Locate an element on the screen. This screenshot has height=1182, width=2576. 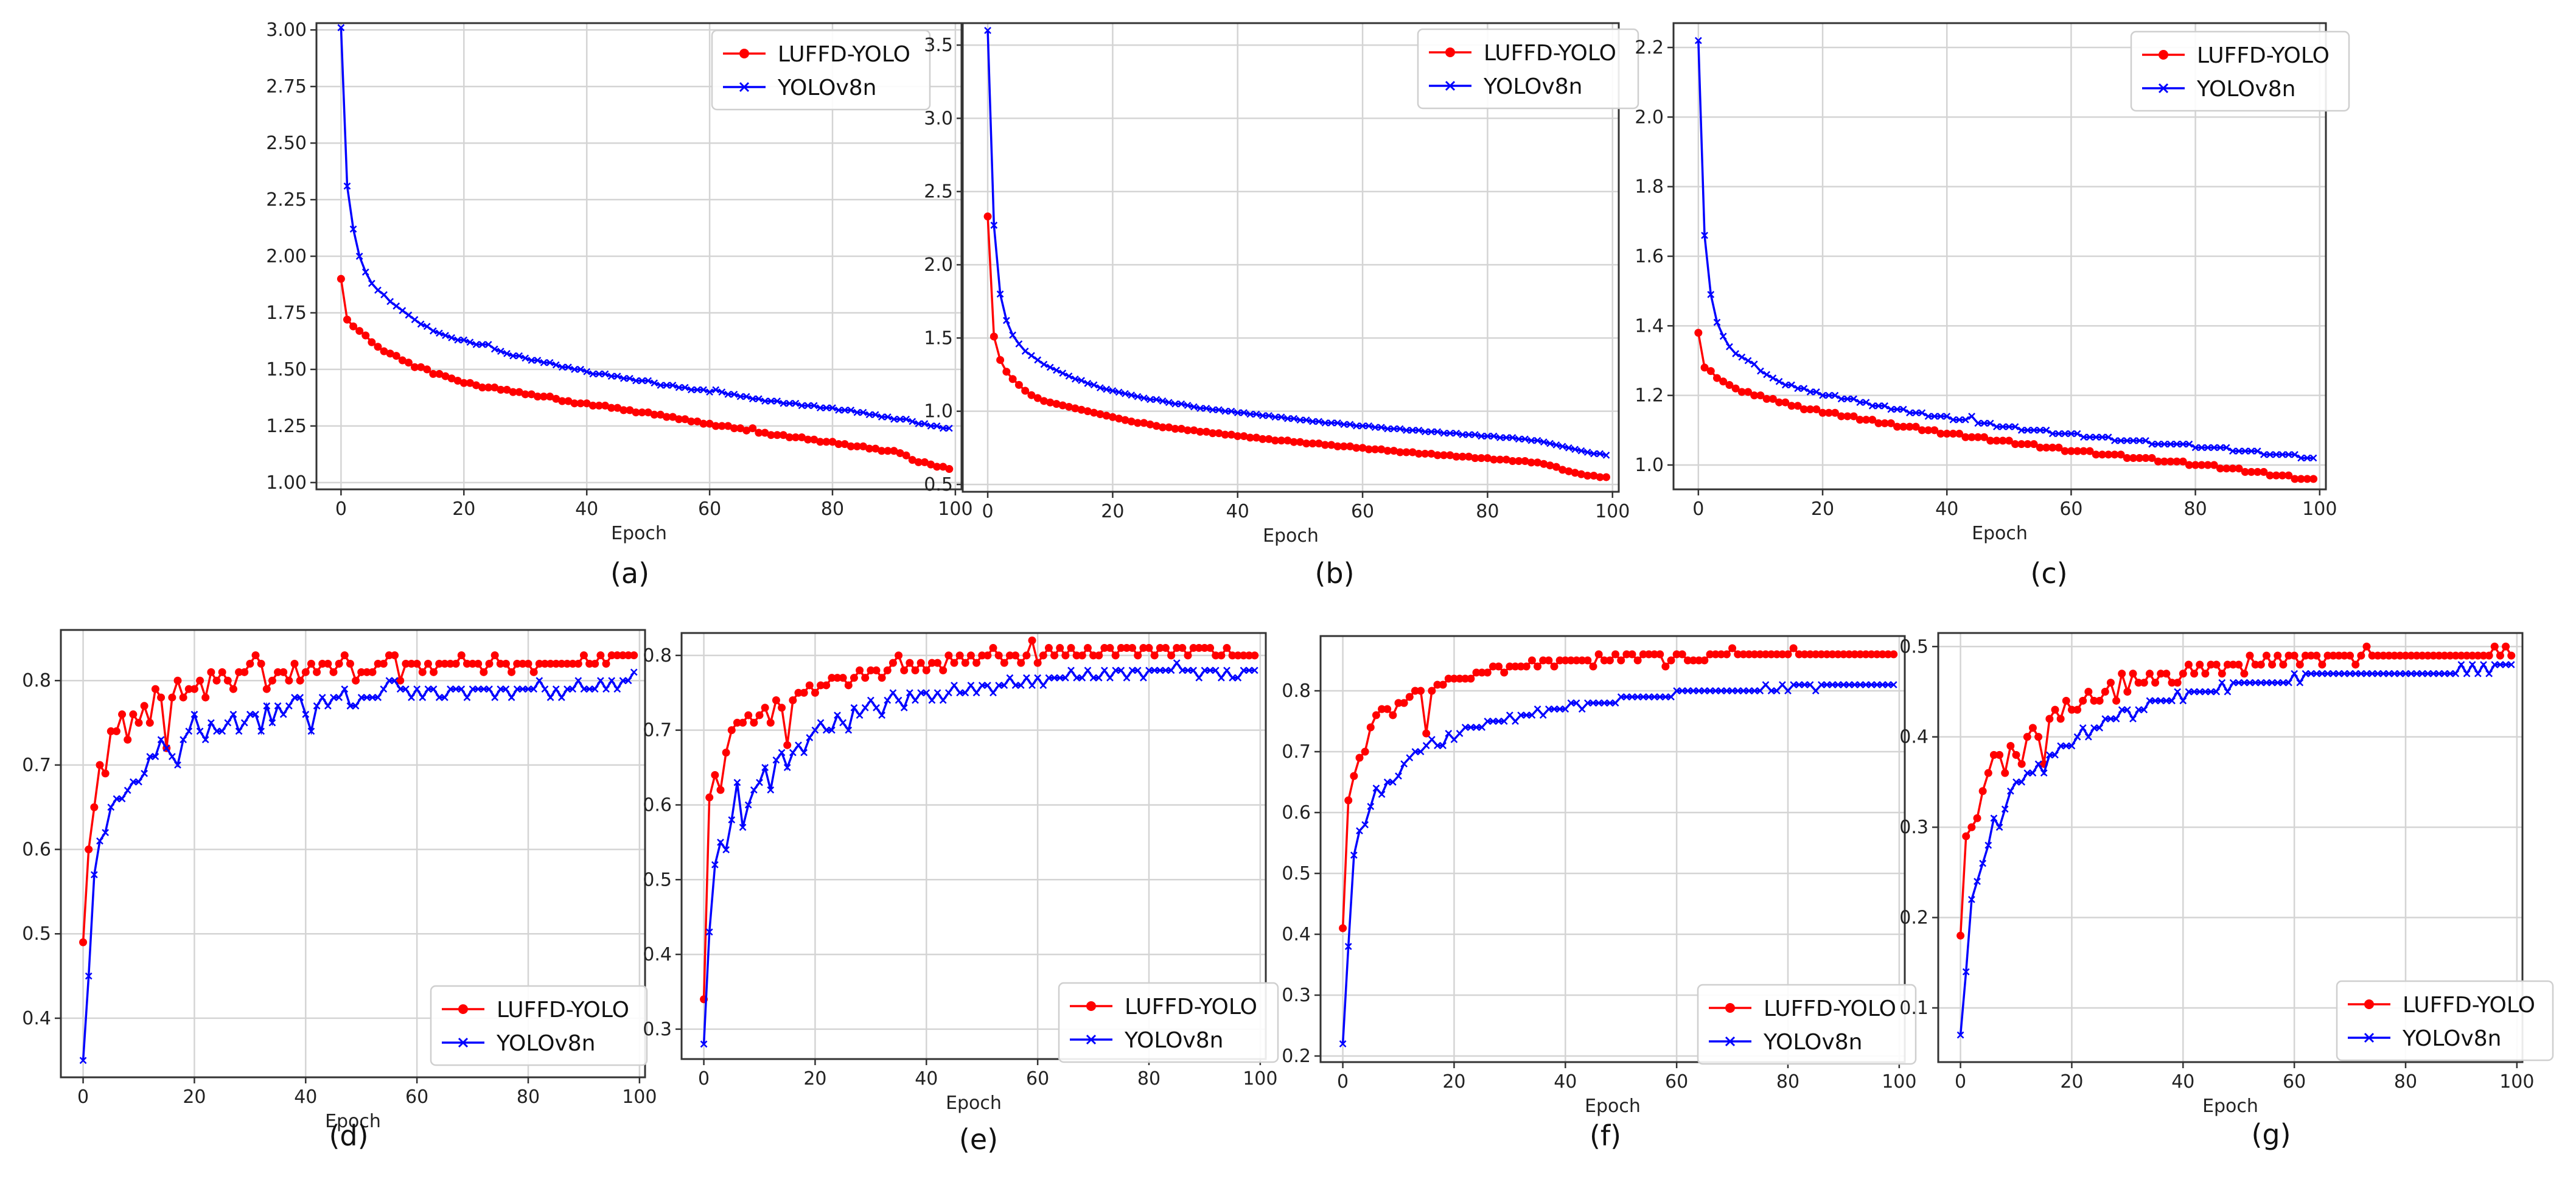
y-tick-label: 0.4 is located at coordinates (1296, 934).